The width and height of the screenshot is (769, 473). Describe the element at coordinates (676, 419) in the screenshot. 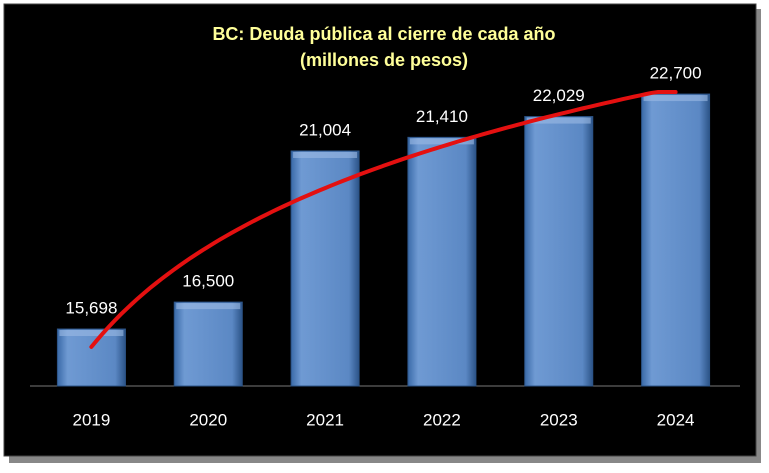

I see `x-tick-label: 2024` at that location.